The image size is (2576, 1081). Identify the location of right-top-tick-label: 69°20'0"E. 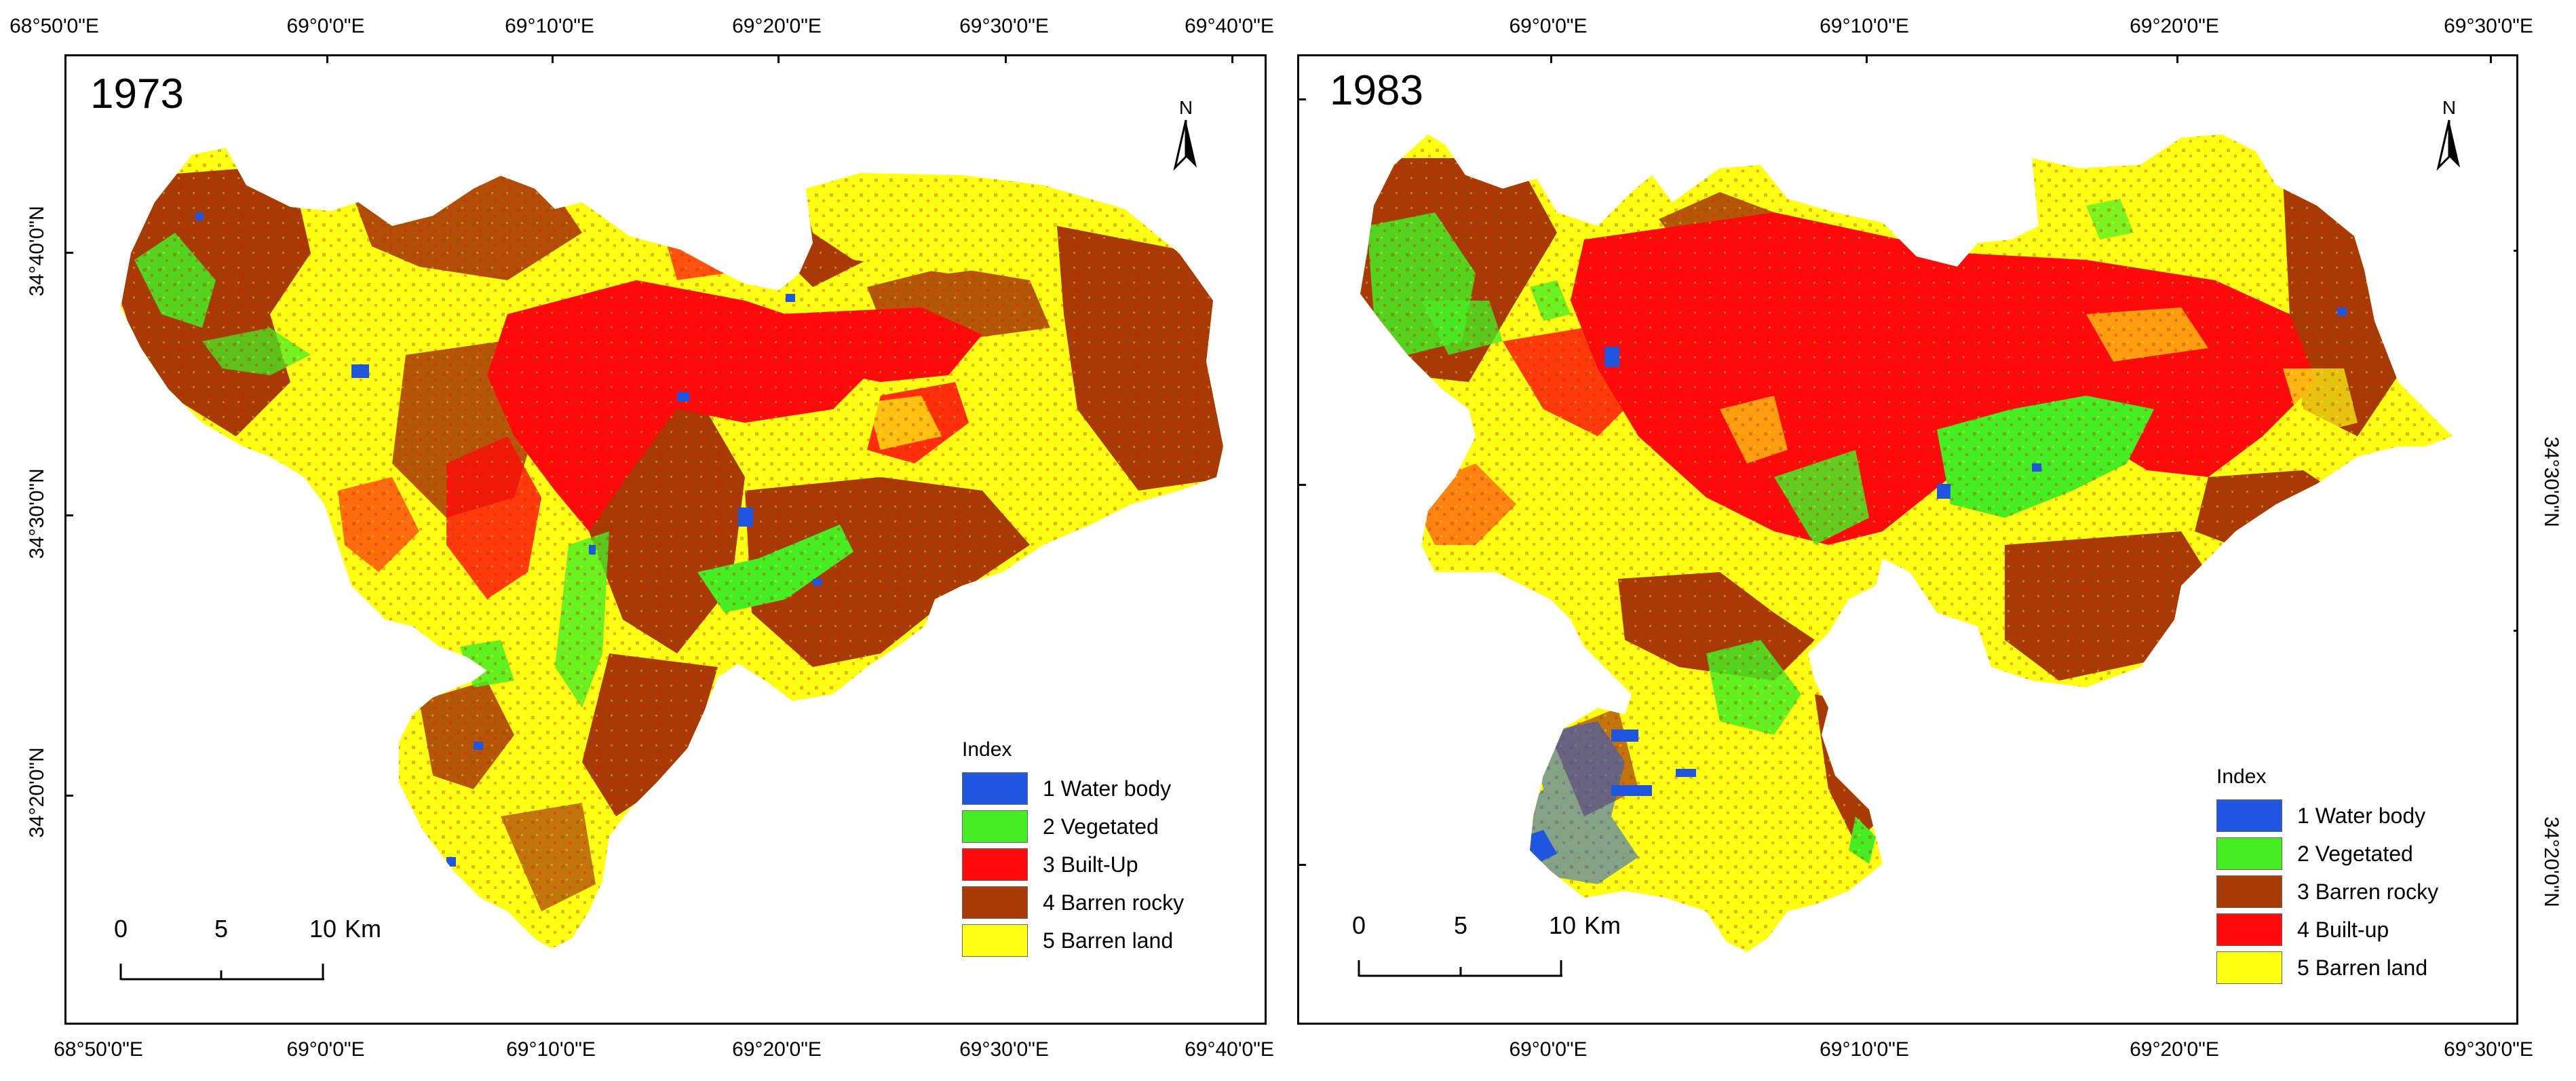
(2174, 26).